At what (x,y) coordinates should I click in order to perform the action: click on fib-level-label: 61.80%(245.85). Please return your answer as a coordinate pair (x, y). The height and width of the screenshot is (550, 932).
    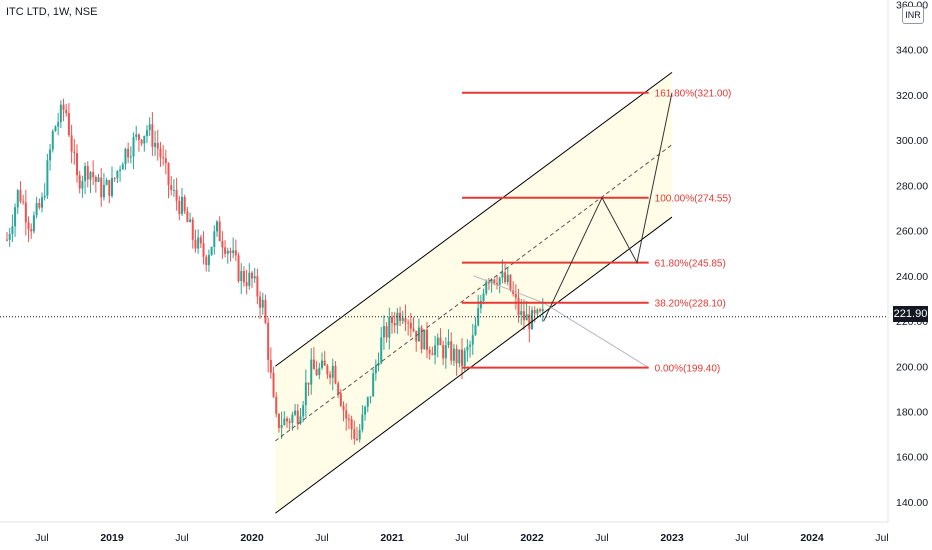
    Looking at the image, I should click on (690, 264).